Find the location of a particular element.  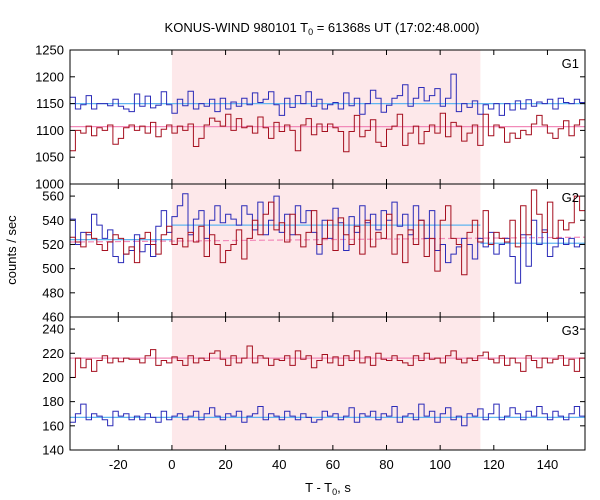

y-tick: 160 is located at coordinates (313, 425).